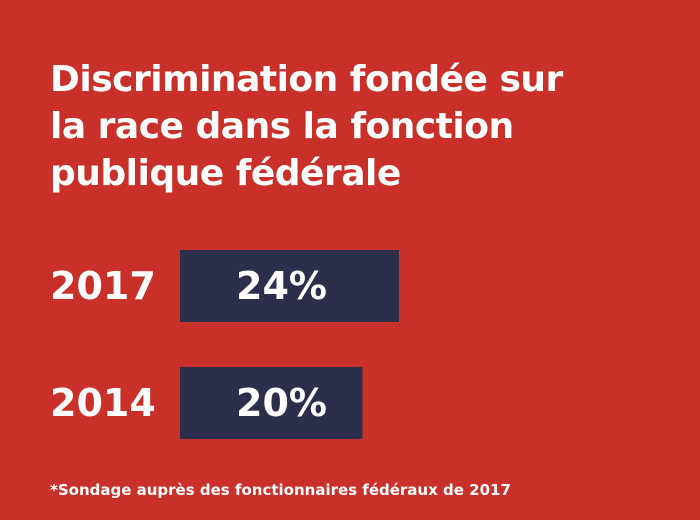  What do you see at coordinates (306, 79) in the screenshot?
I see `title-line: Discrimination fondée sur` at bounding box center [306, 79].